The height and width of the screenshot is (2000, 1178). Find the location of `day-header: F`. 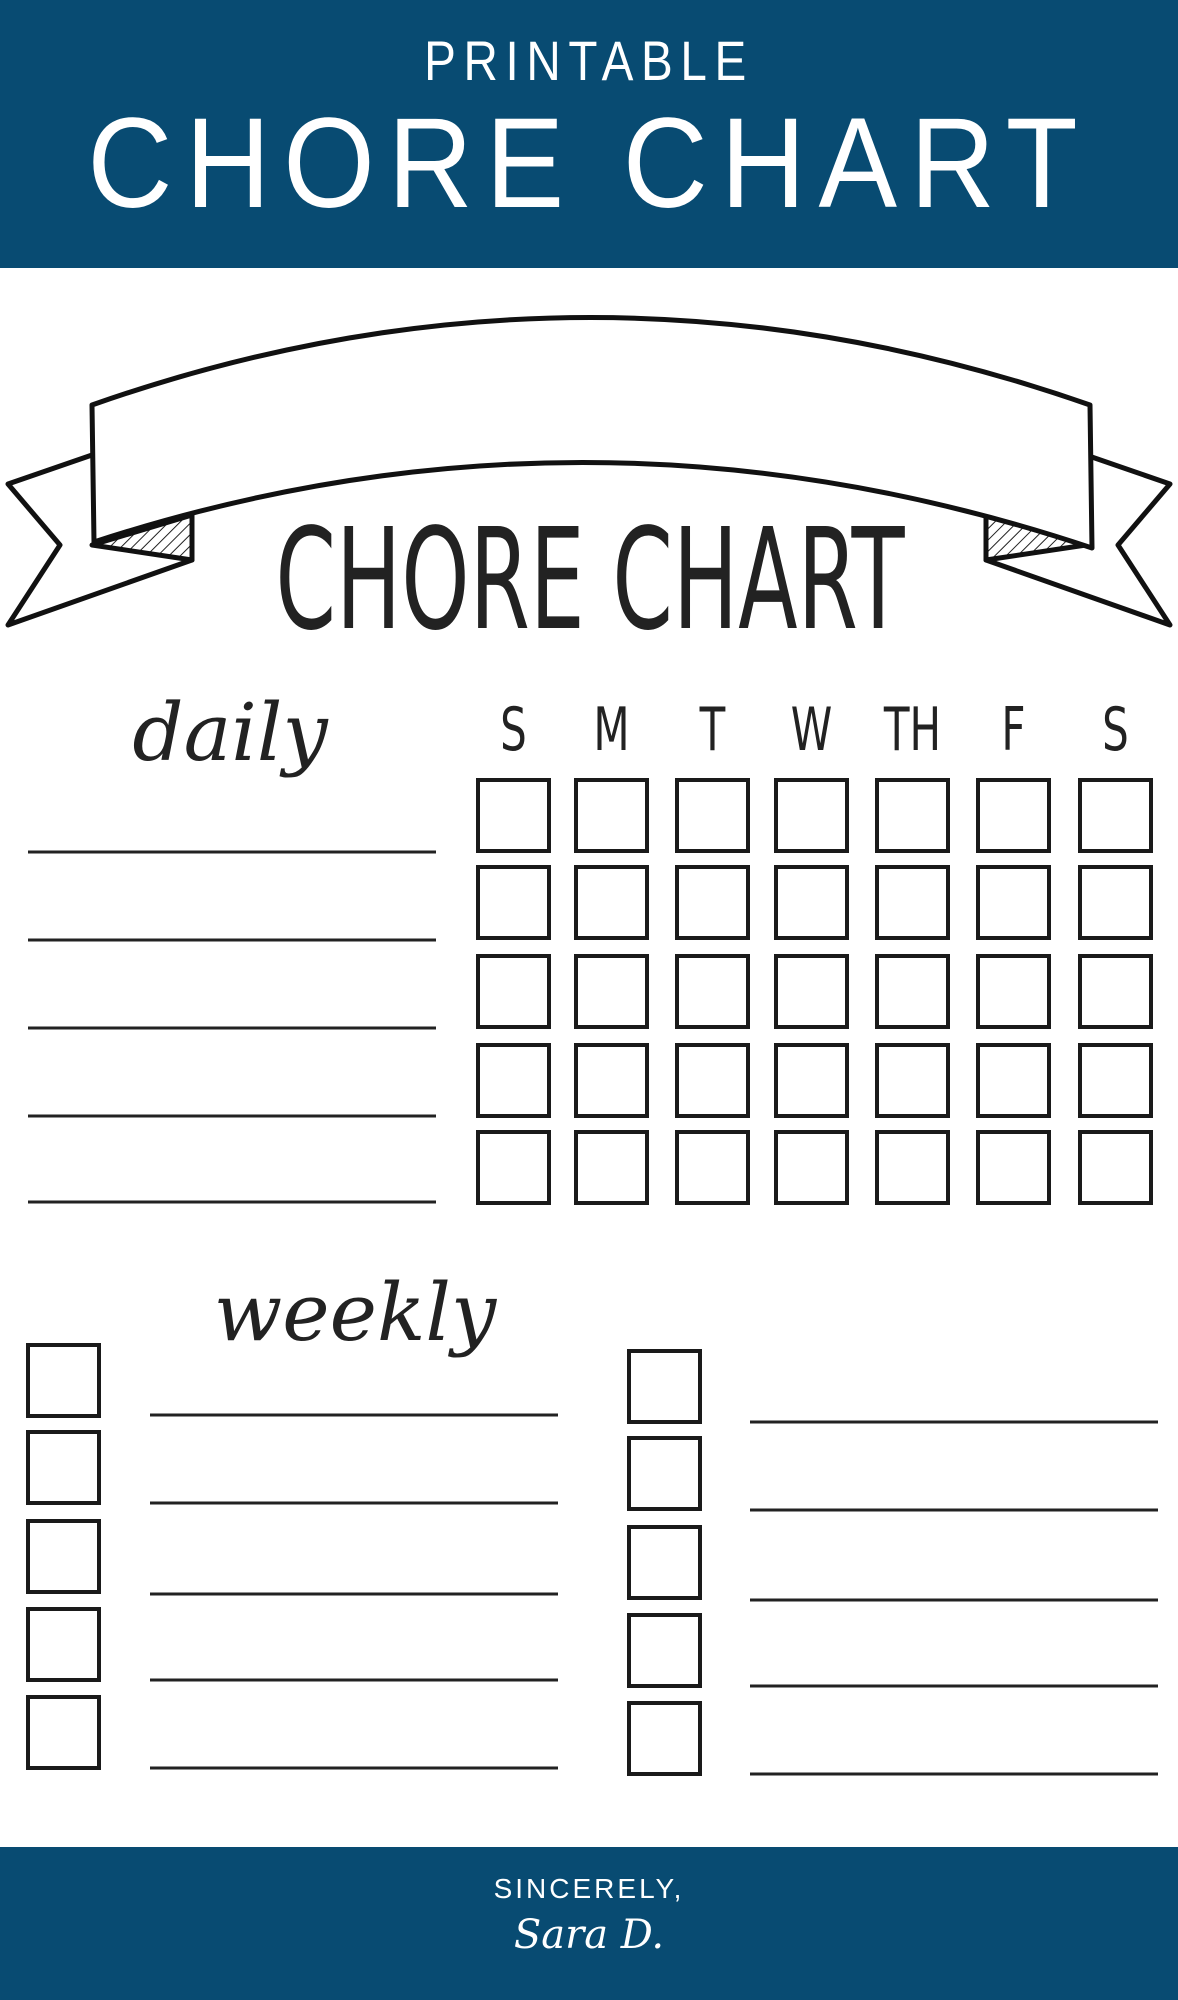

day-header: F is located at coordinates (1013, 731).